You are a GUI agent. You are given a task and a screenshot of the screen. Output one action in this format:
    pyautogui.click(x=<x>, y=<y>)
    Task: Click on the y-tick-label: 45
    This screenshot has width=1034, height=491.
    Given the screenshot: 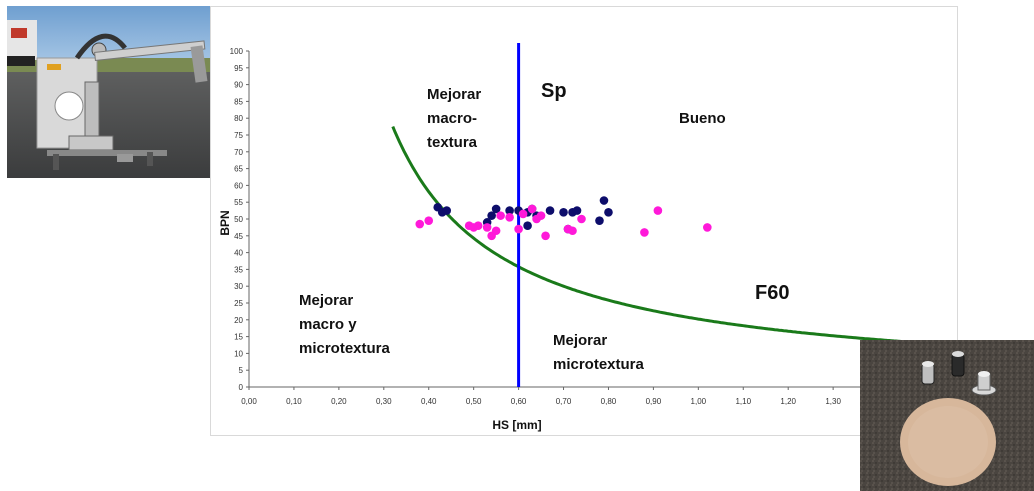 What is the action you would take?
    pyautogui.click(x=238, y=236)
    